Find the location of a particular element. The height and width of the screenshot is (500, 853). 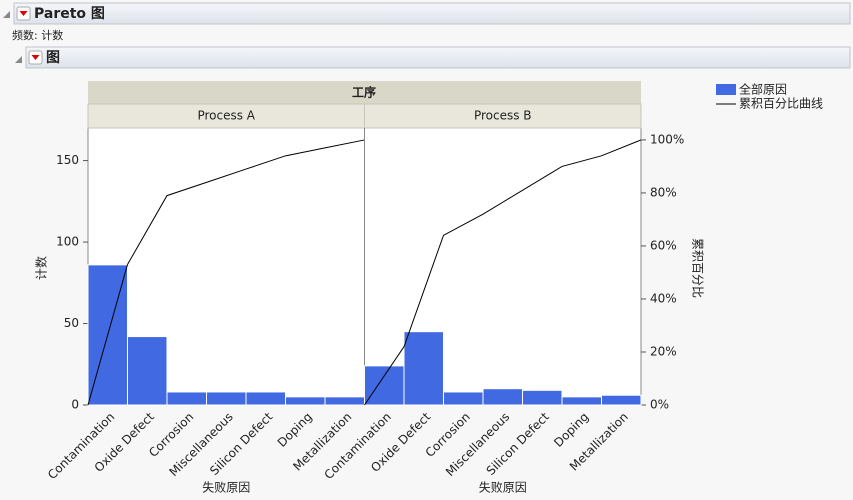

x-tick-label: Contamination is located at coordinates (81, 446).